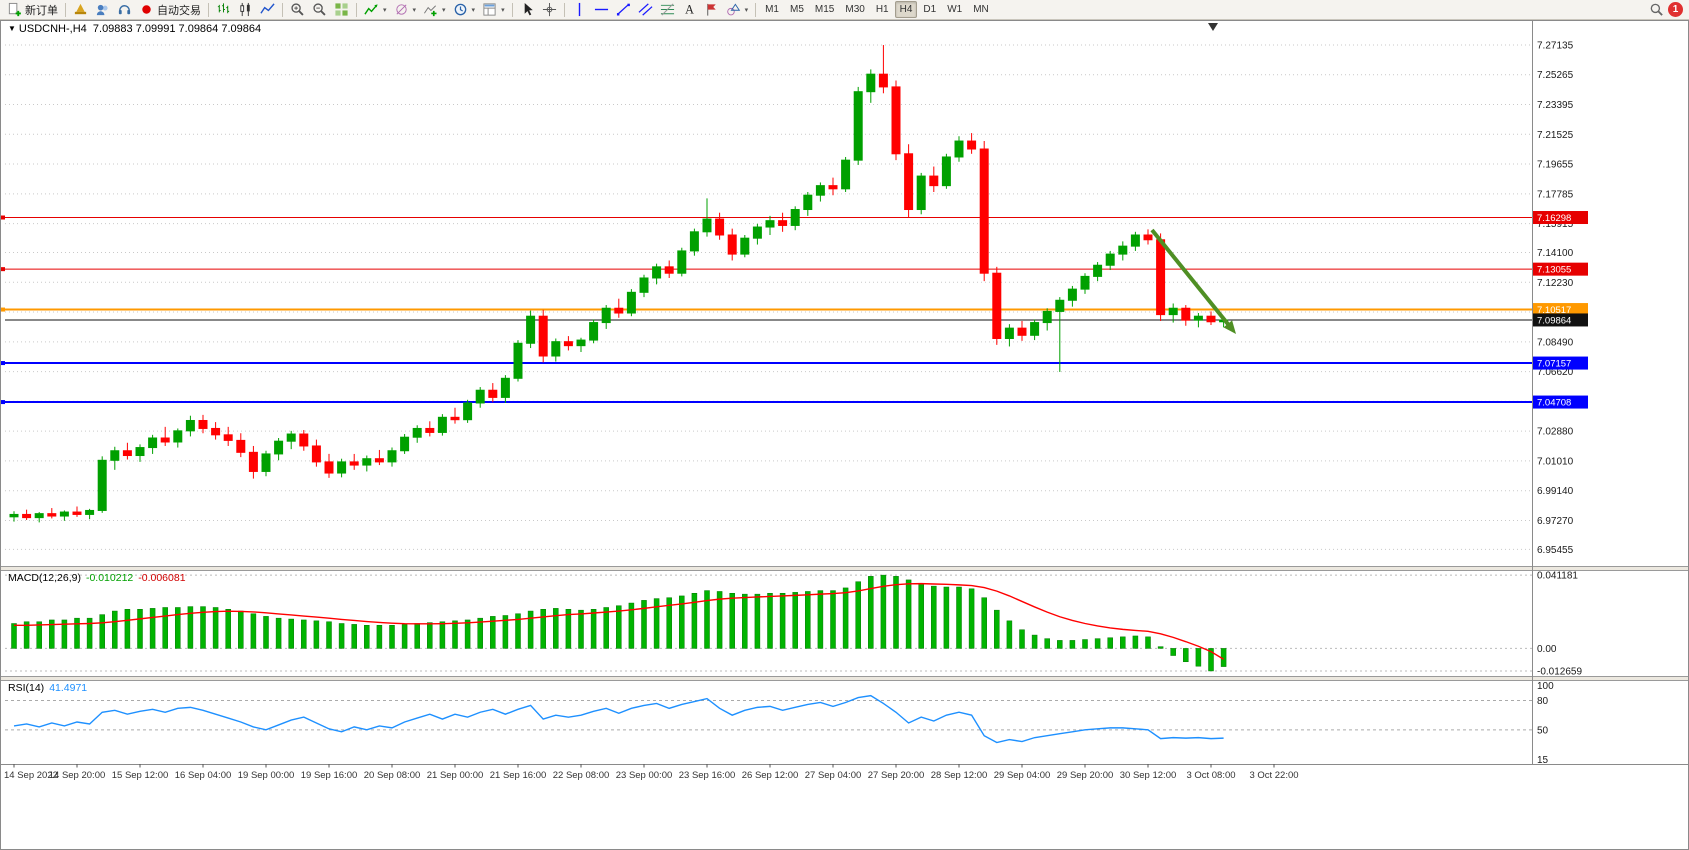 This screenshot has width=1689, height=850. What do you see at coordinates (779, 723) in the screenshot?
I see `rsi-grid: 100 80 50 15` at bounding box center [779, 723].